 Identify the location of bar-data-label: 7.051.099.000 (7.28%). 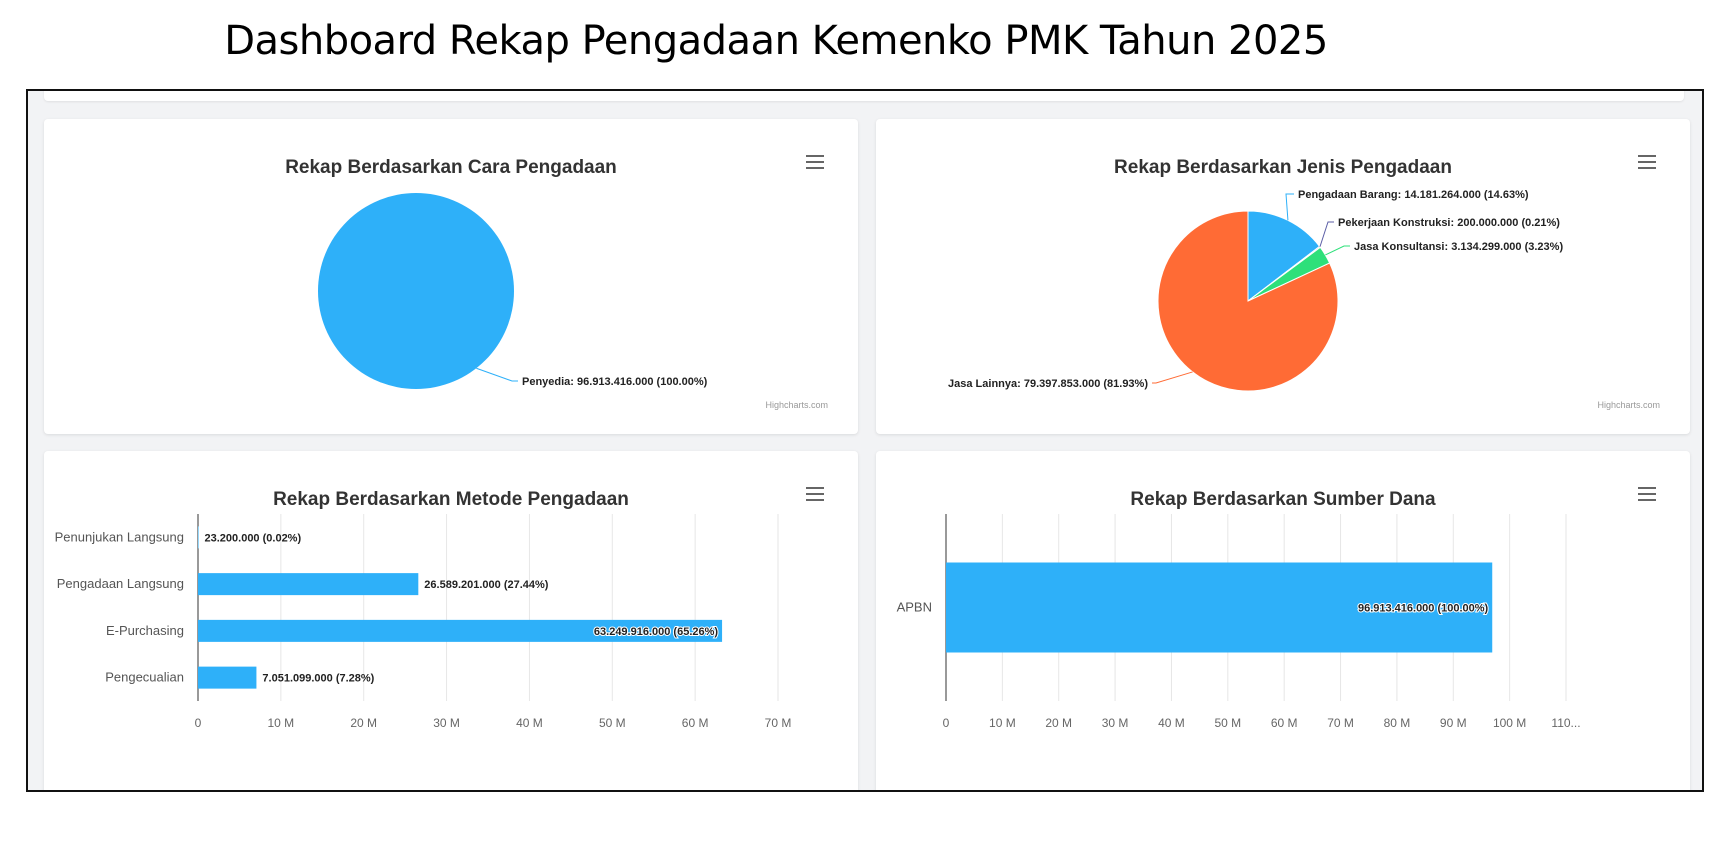
(318, 679).